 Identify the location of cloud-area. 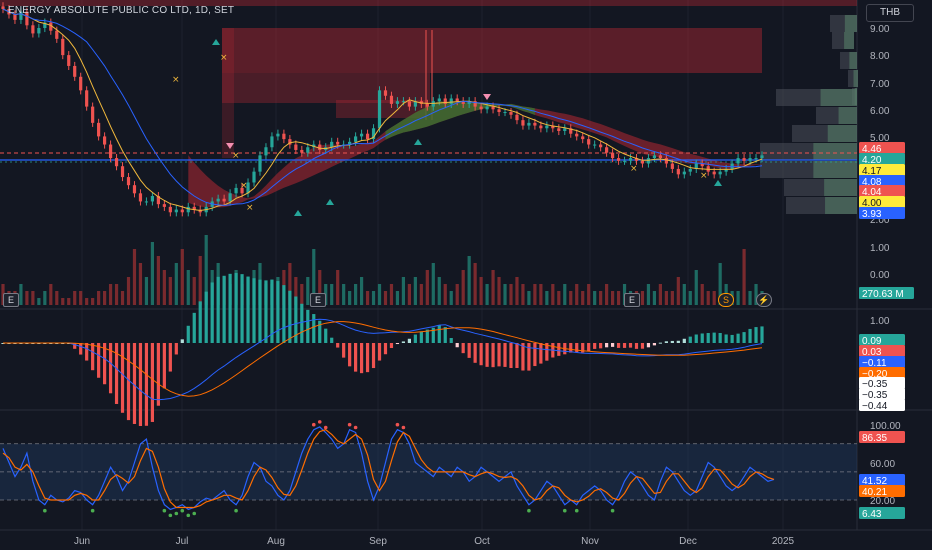
(475, 154).